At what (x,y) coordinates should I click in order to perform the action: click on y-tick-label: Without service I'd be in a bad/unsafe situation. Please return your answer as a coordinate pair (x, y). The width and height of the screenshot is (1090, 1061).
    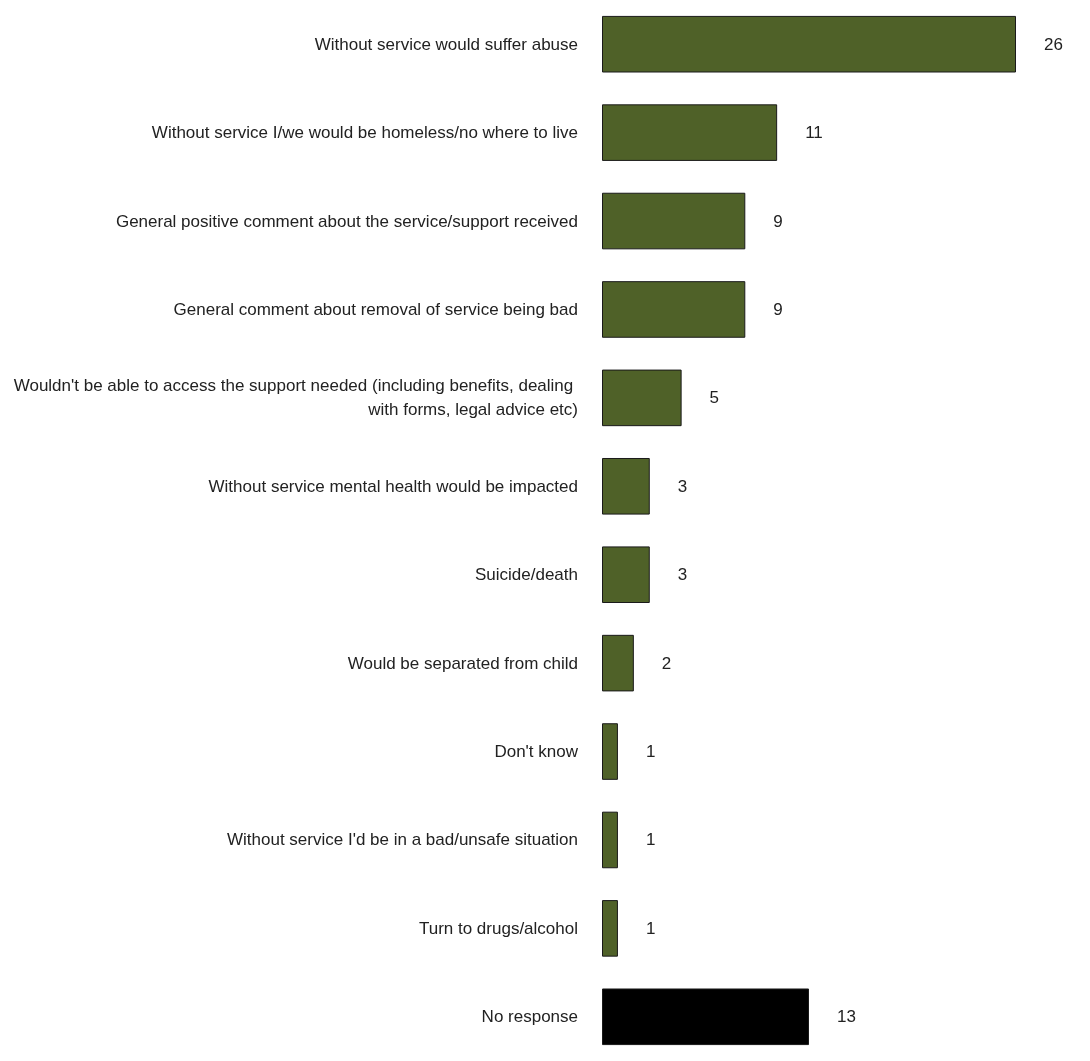
    Looking at the image, I should click on (402, 840).